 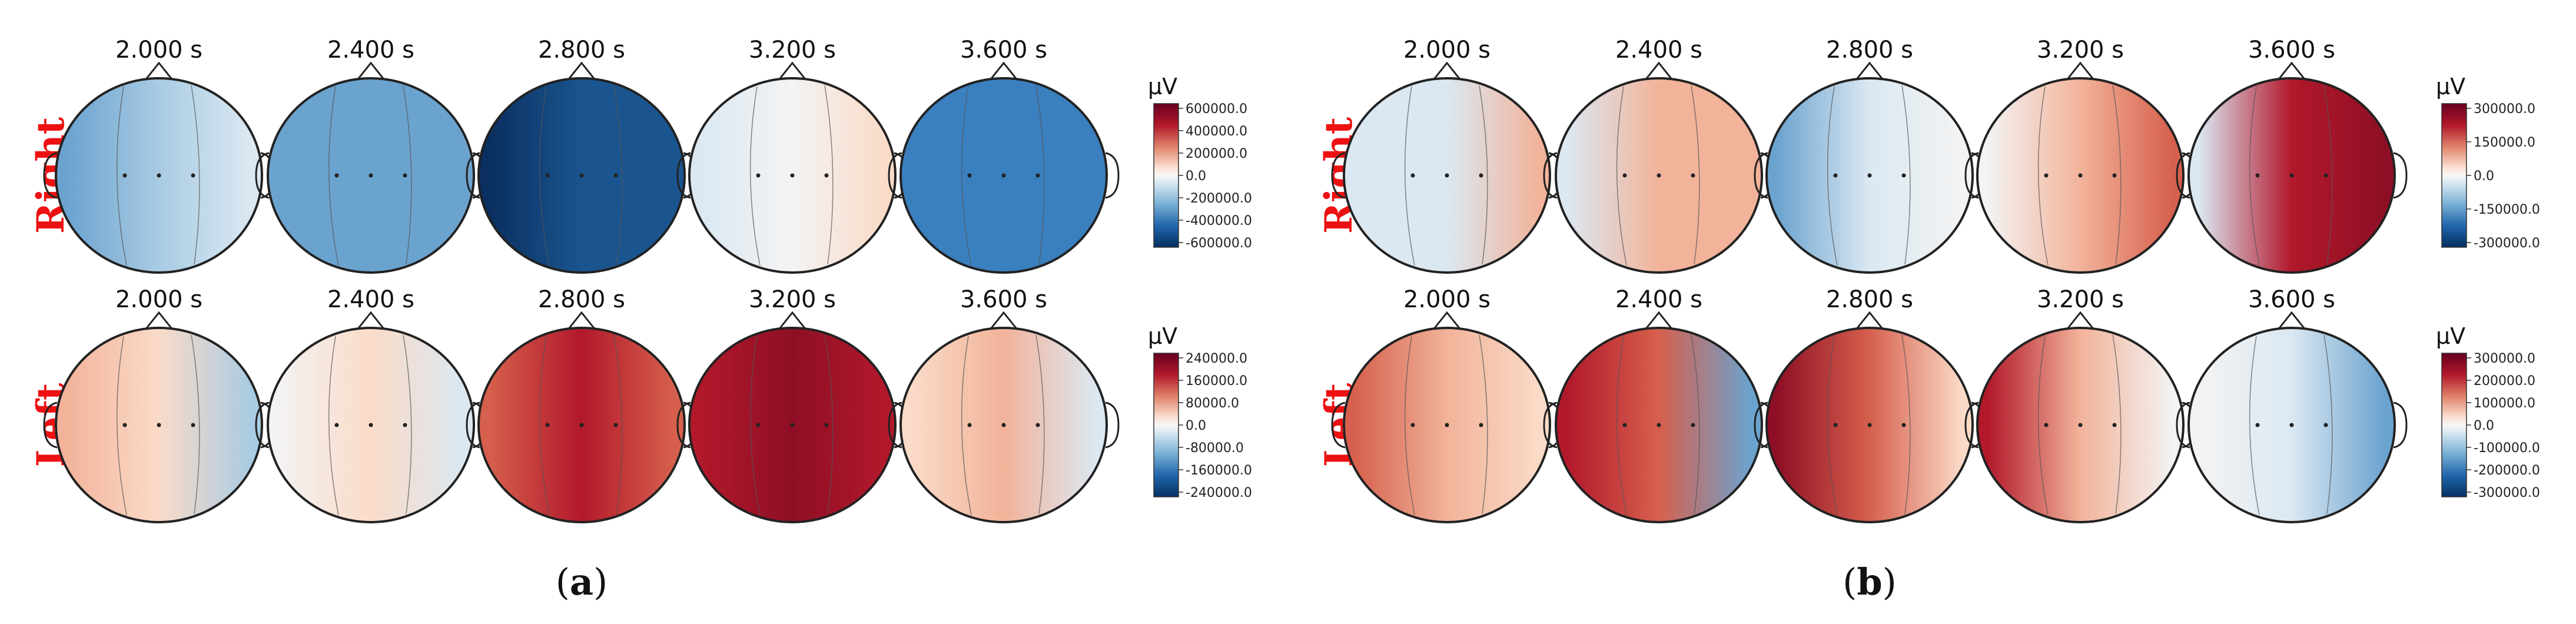 I want to click on panel-label: (a), so click(x=582, y=581).